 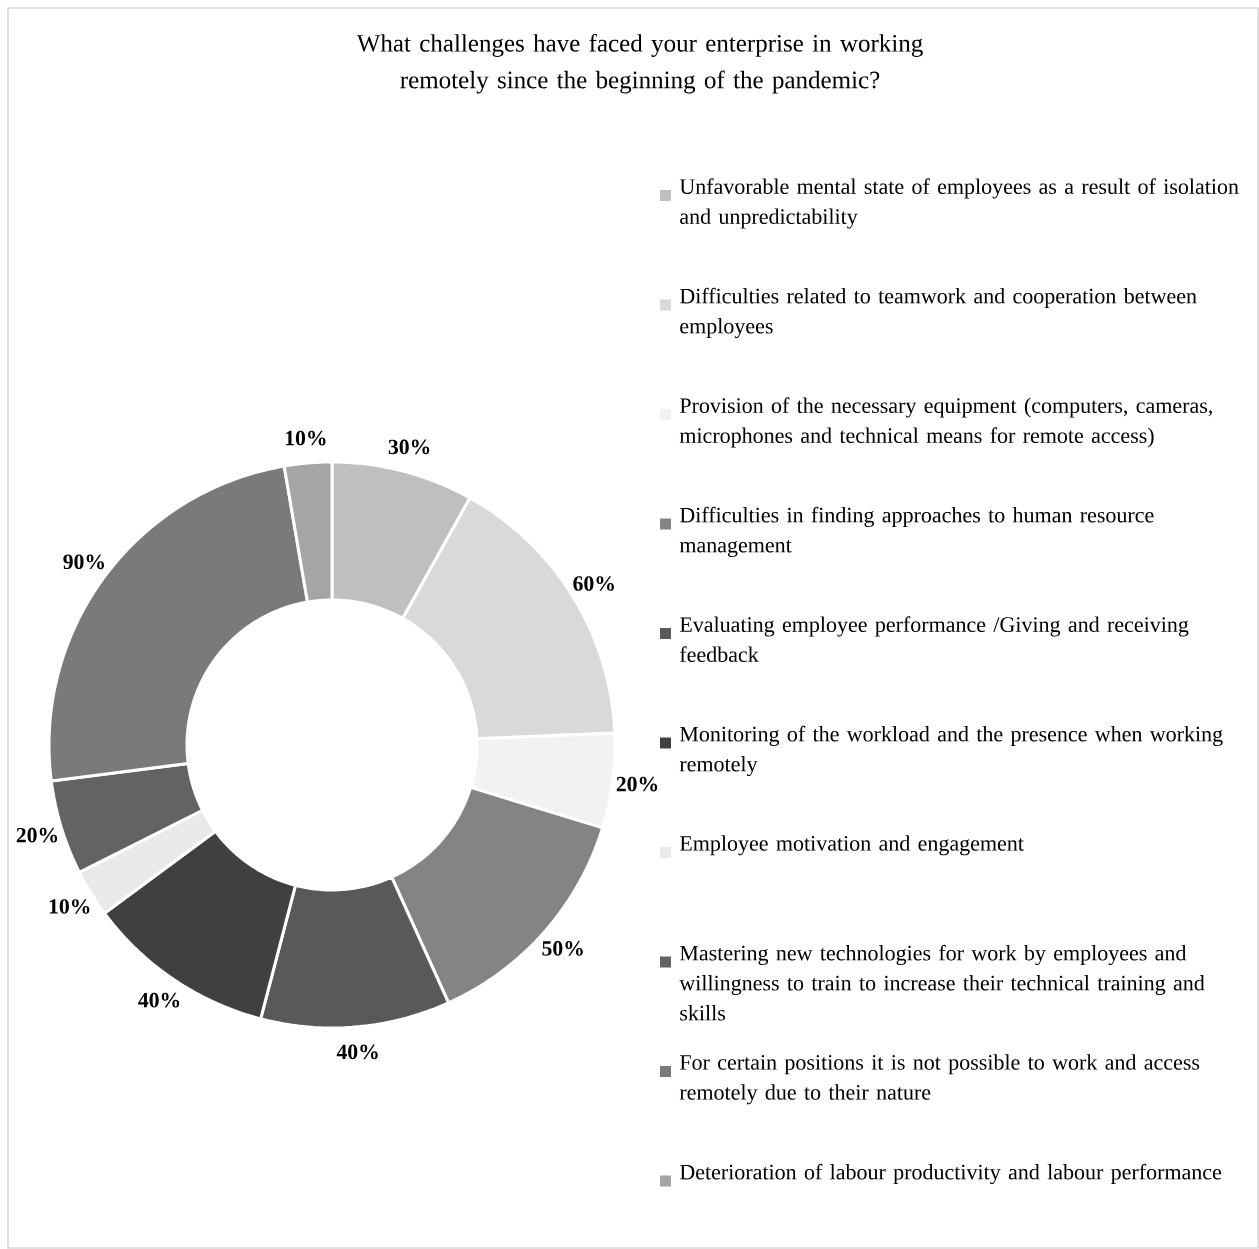 What do you see at coordinates (916, 532) in the screenshot?
I see `legend-label: Difficulties in finding approaches to human resource management` at bounding box center [916, 532].